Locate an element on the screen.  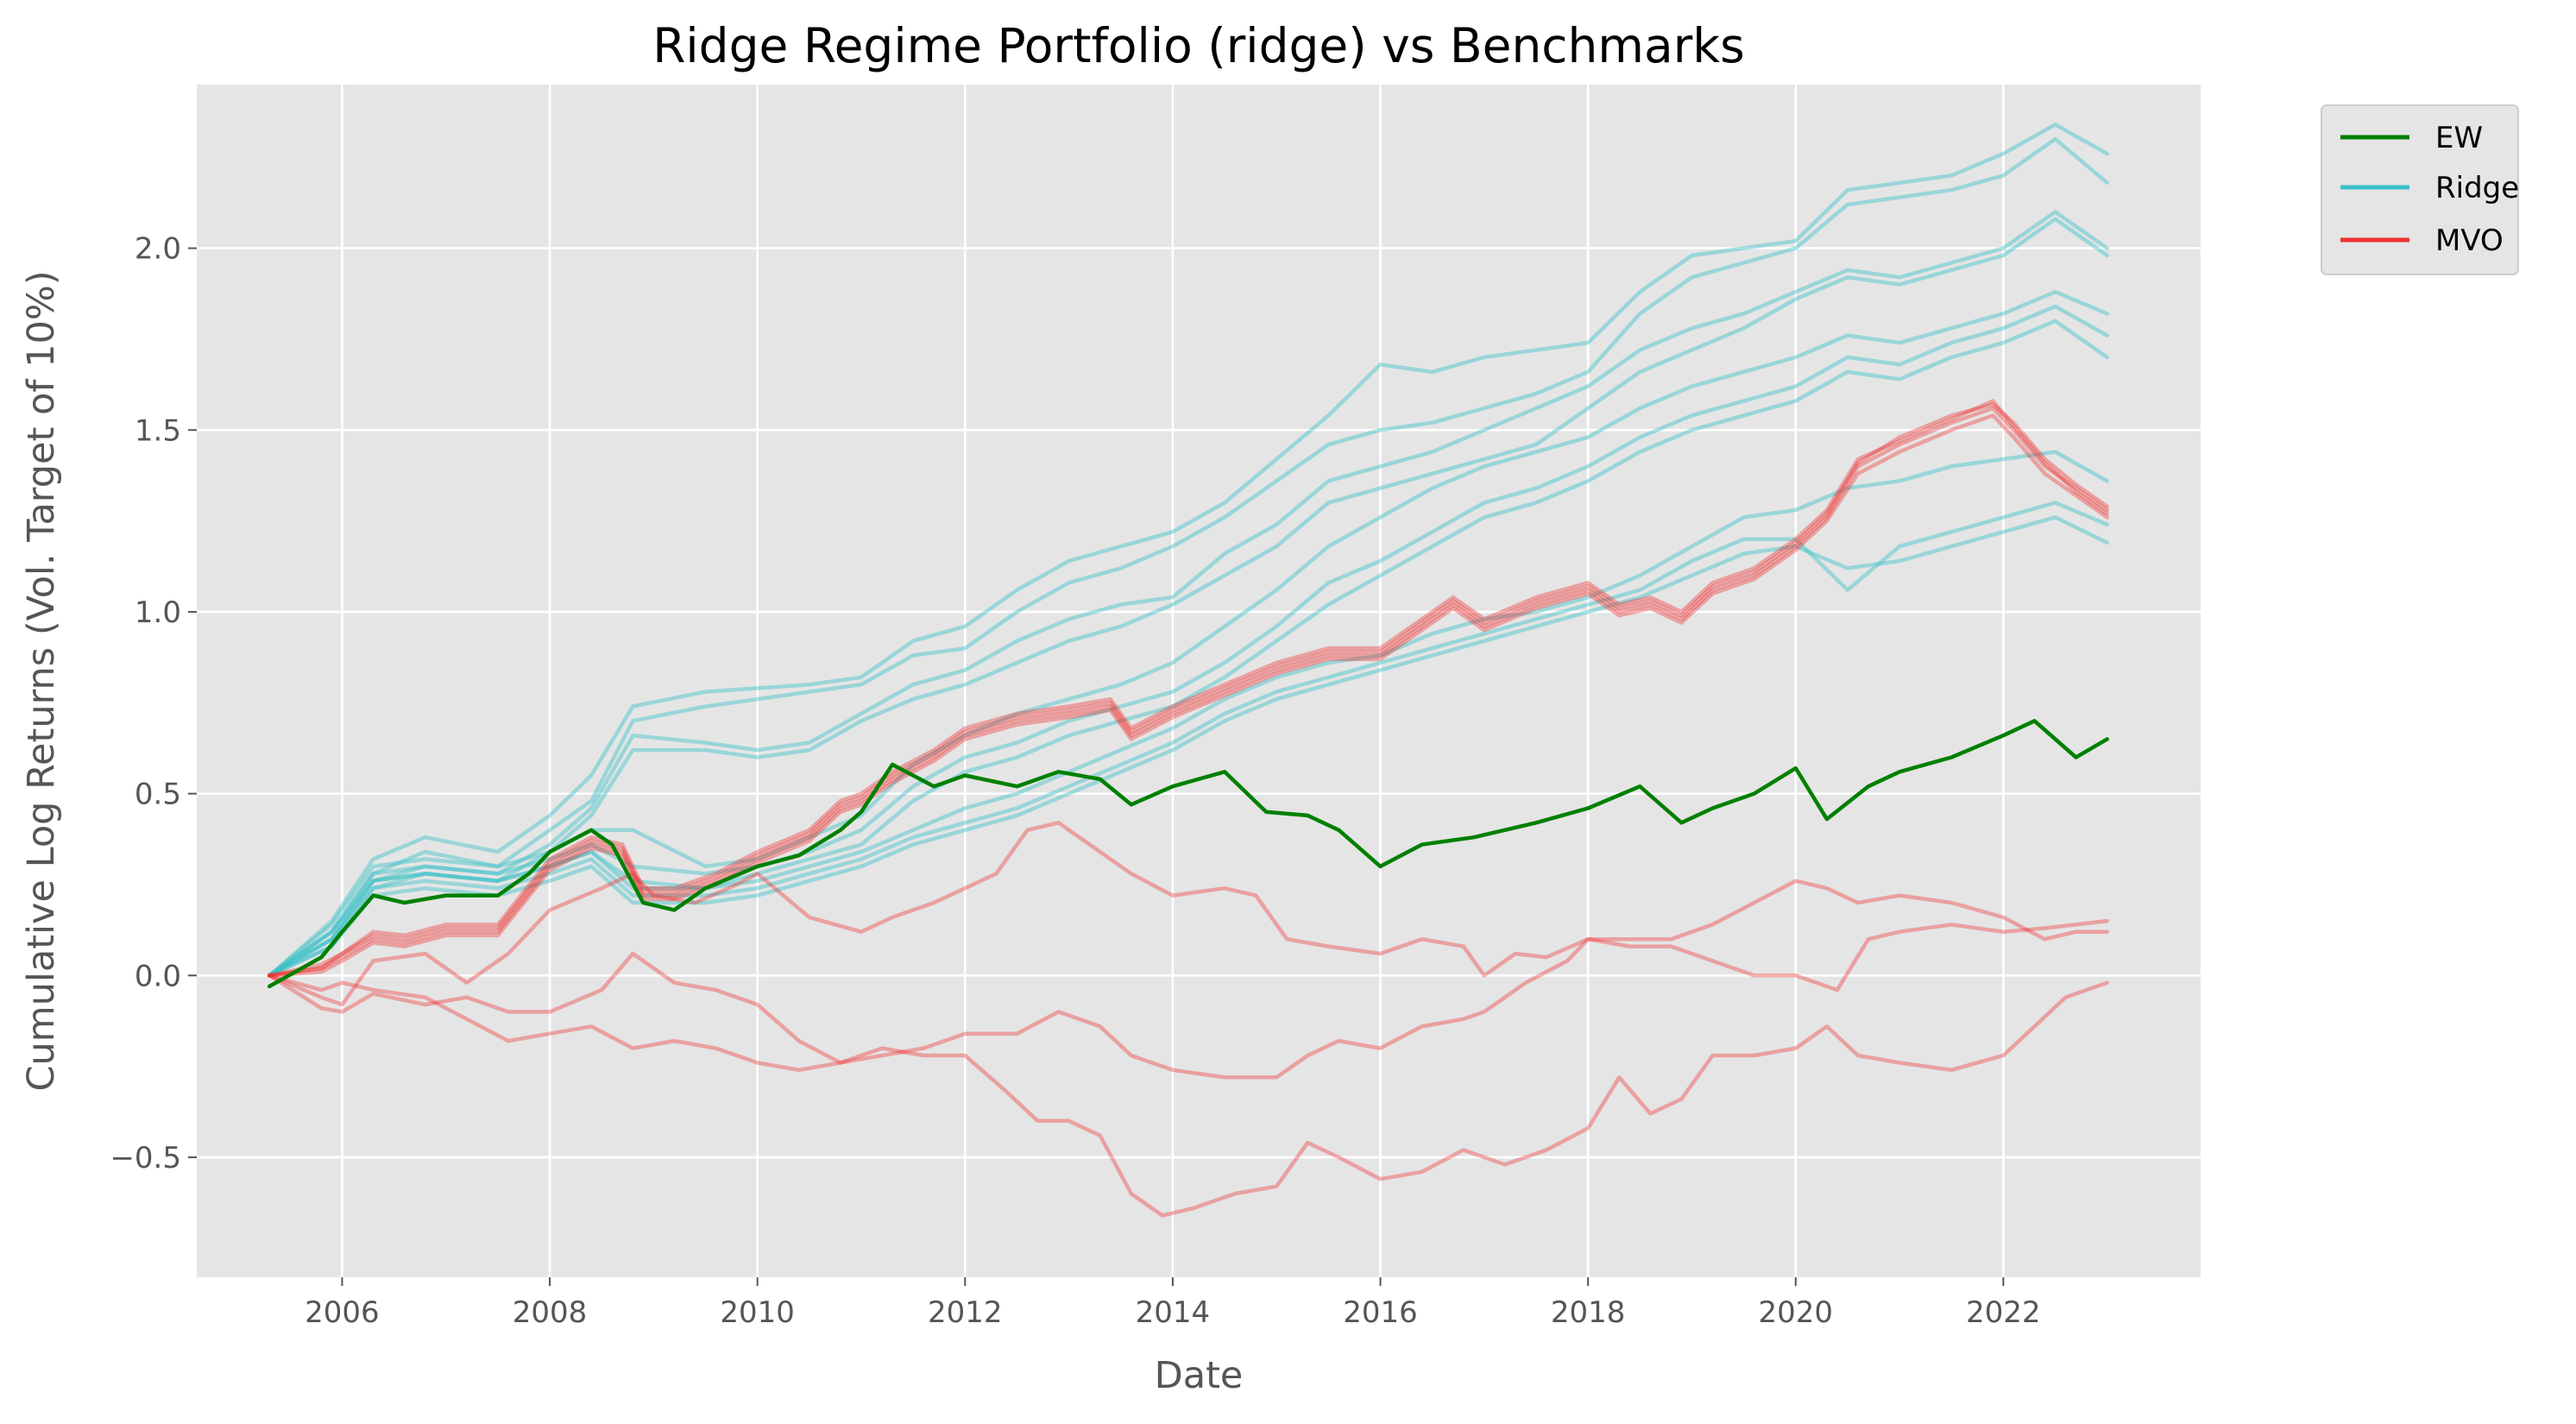
x-tick-label: 2016 is located at coordinates (1381, 1312).